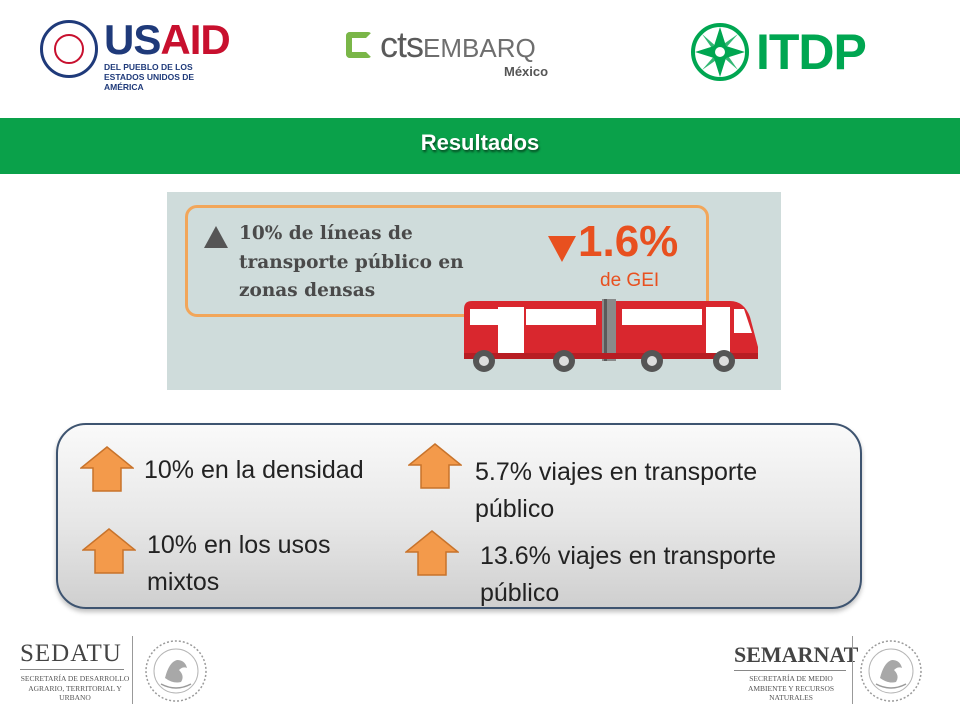 The width and height of the screenshot is (960, 720). I want to click on result-item: 10% en la densidad, so click(254, 470).